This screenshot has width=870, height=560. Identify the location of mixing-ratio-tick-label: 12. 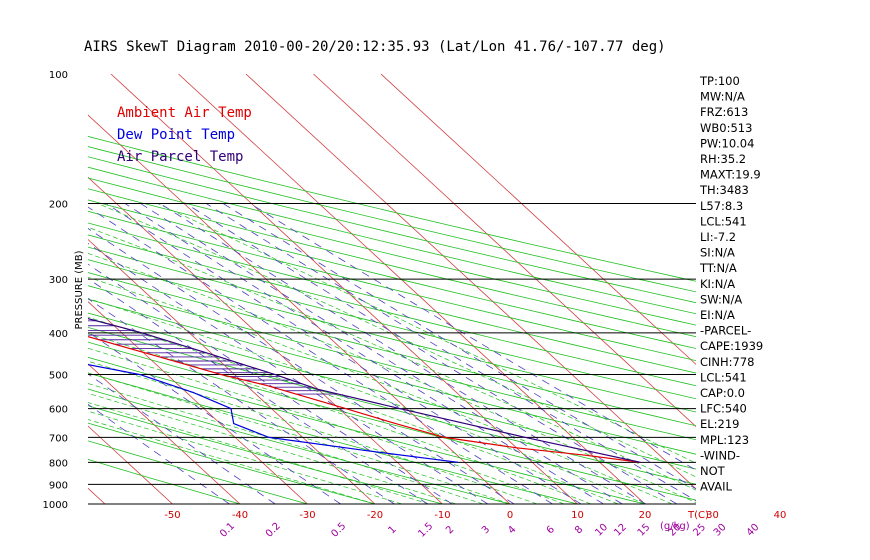
(620, 530).